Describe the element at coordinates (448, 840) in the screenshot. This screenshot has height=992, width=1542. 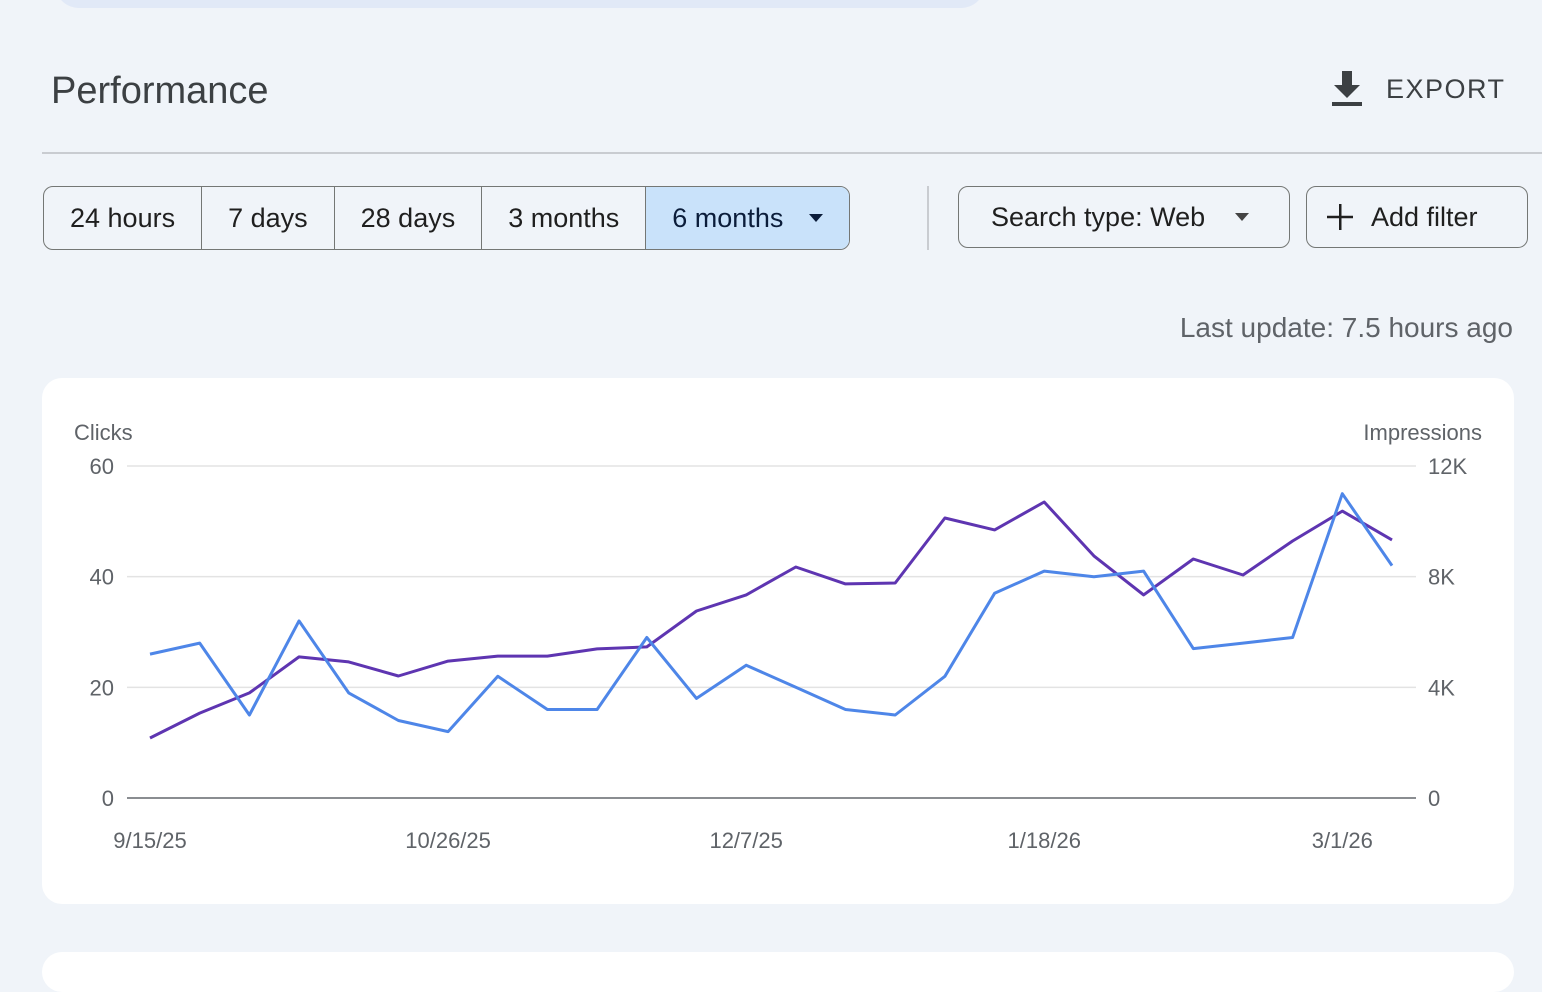
I see `x-tick-label: 10/26/25` at that location.